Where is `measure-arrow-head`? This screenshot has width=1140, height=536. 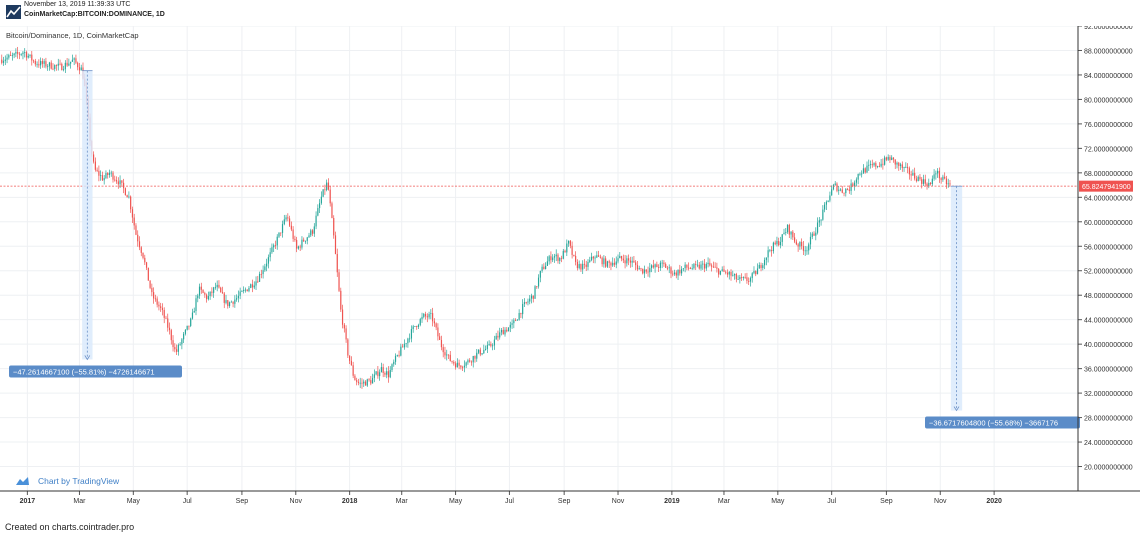 measure-arrow-head is located at coordinates (87, 358).